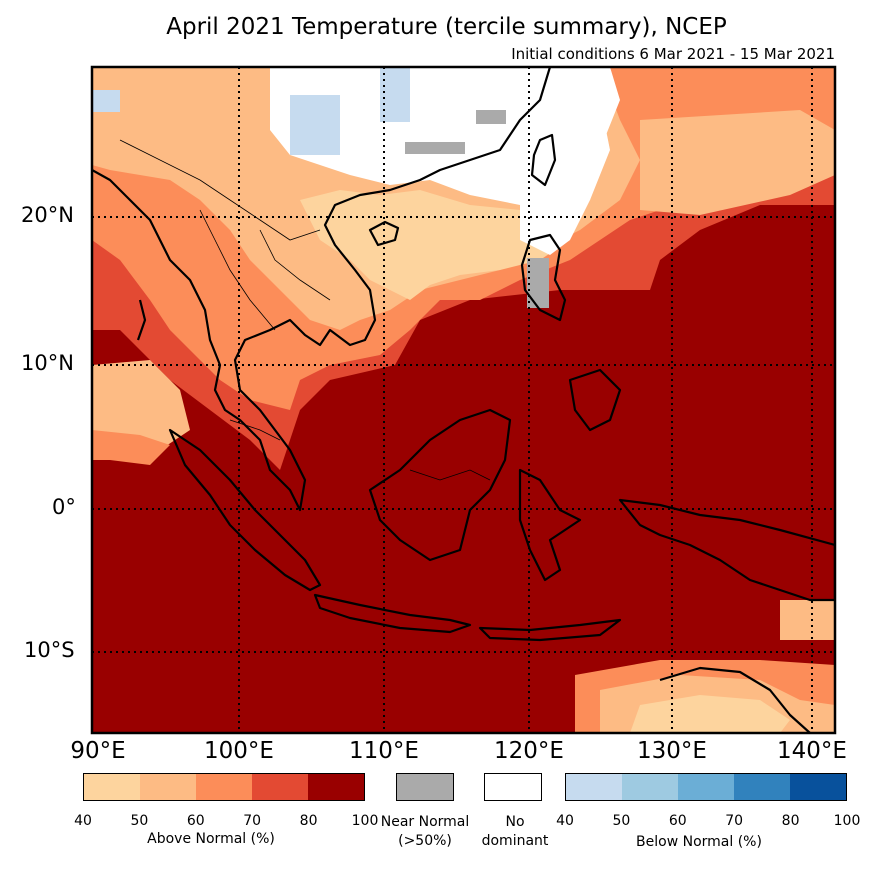 The image size is (893, 874). I want to click on coast-mindanao, so click(595, 400).